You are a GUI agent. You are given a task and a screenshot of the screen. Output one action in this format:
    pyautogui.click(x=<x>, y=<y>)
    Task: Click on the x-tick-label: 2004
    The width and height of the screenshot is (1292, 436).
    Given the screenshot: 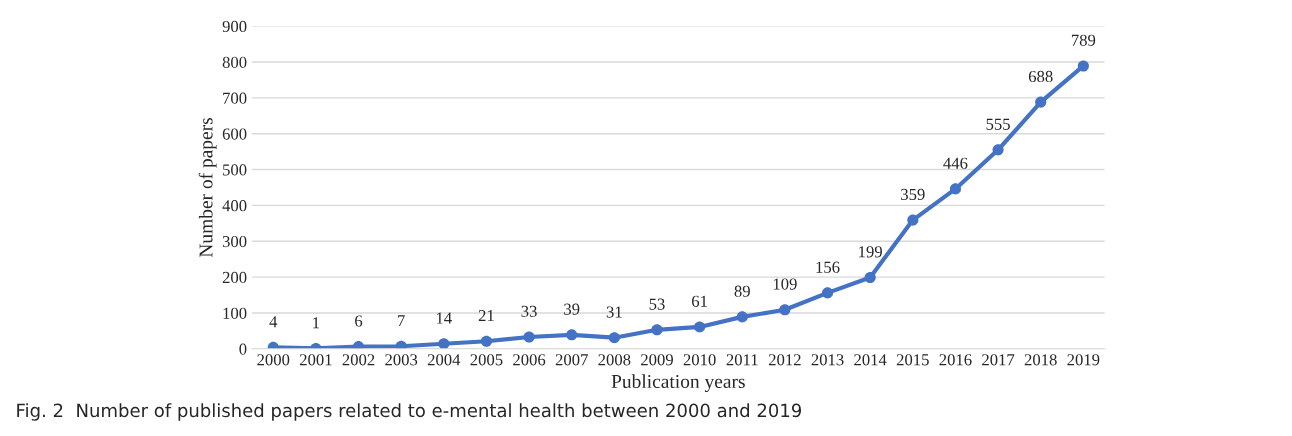 What is the action you would take?
    pyautogui.click(x=444, y=360)
    